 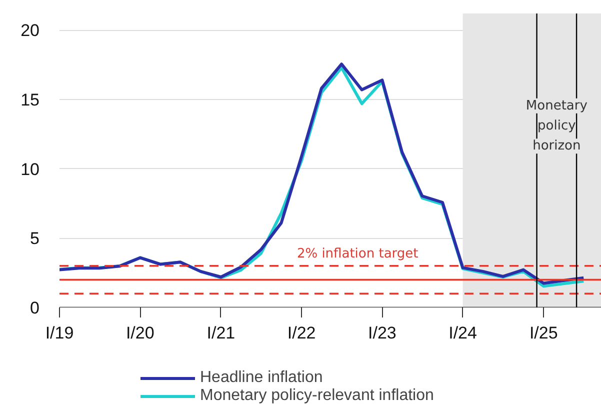 I want to click on x-tick-label: I/23, so click(x=382, y=333).